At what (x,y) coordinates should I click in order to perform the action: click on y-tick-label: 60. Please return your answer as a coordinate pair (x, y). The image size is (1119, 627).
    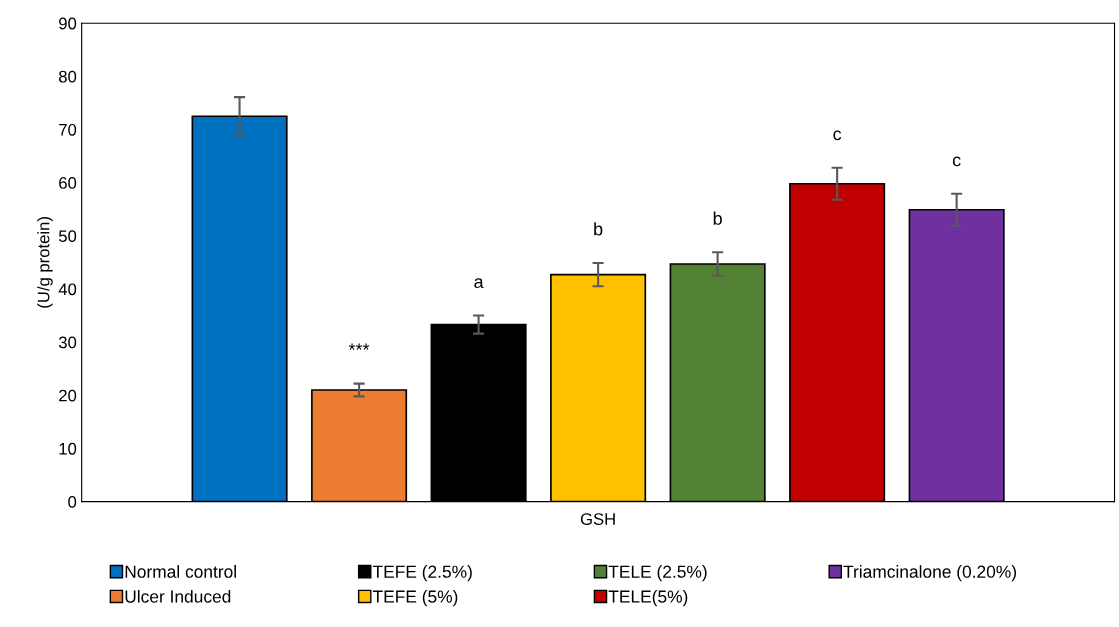
    Looking at the image, I should click on (68, 183).